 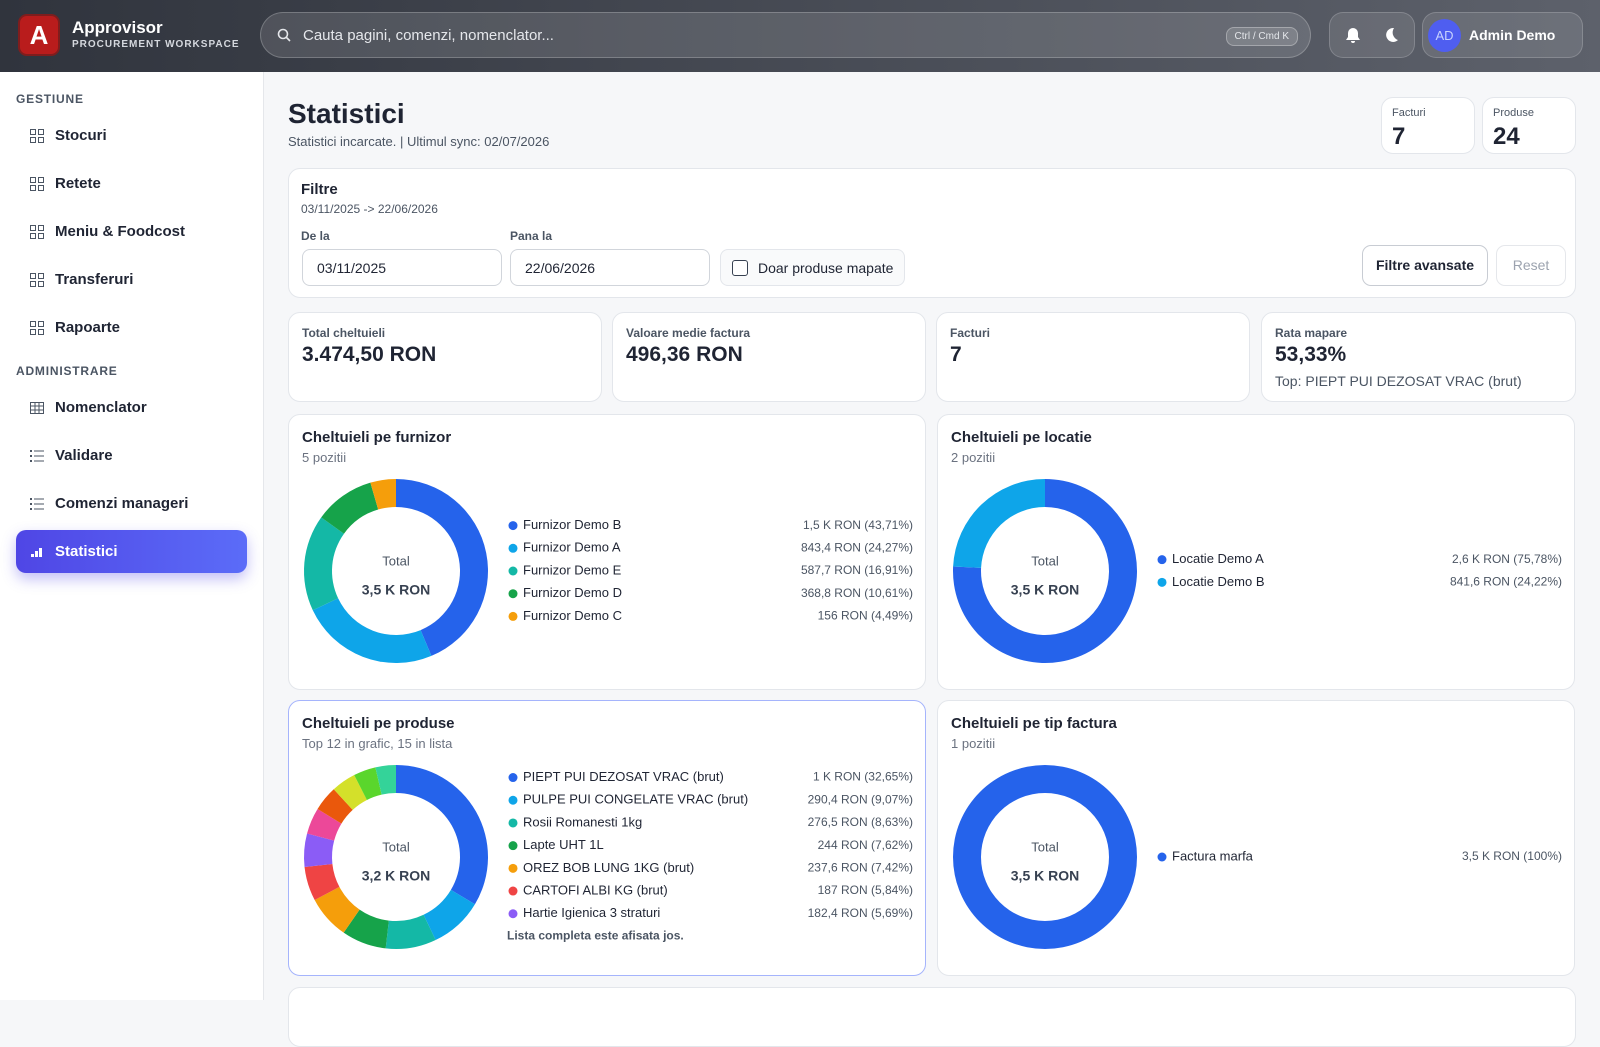 What do you see at coordinates (131, 551) in the screenshot?
I see `nav-item: Statistici` at bounding box center [131, 551].